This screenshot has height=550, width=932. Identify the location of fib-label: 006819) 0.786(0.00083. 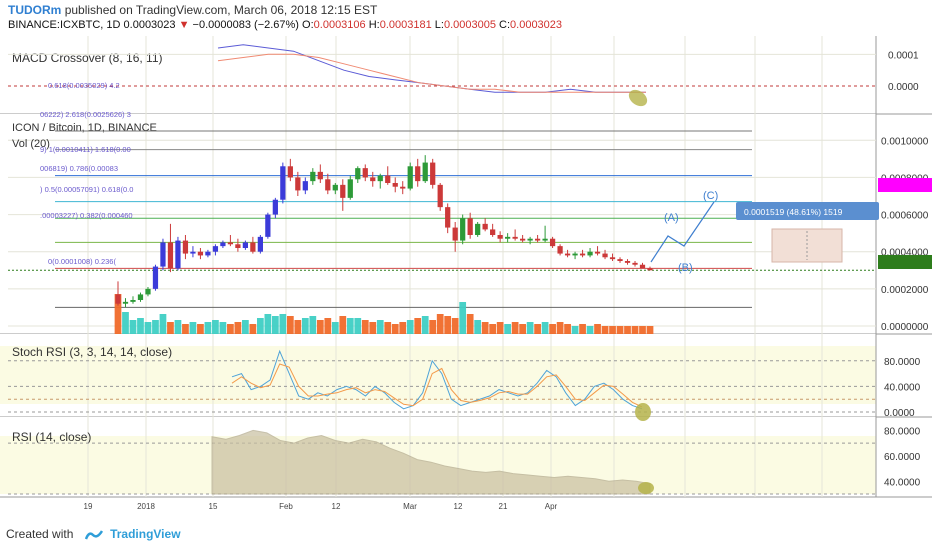
(79, 168).